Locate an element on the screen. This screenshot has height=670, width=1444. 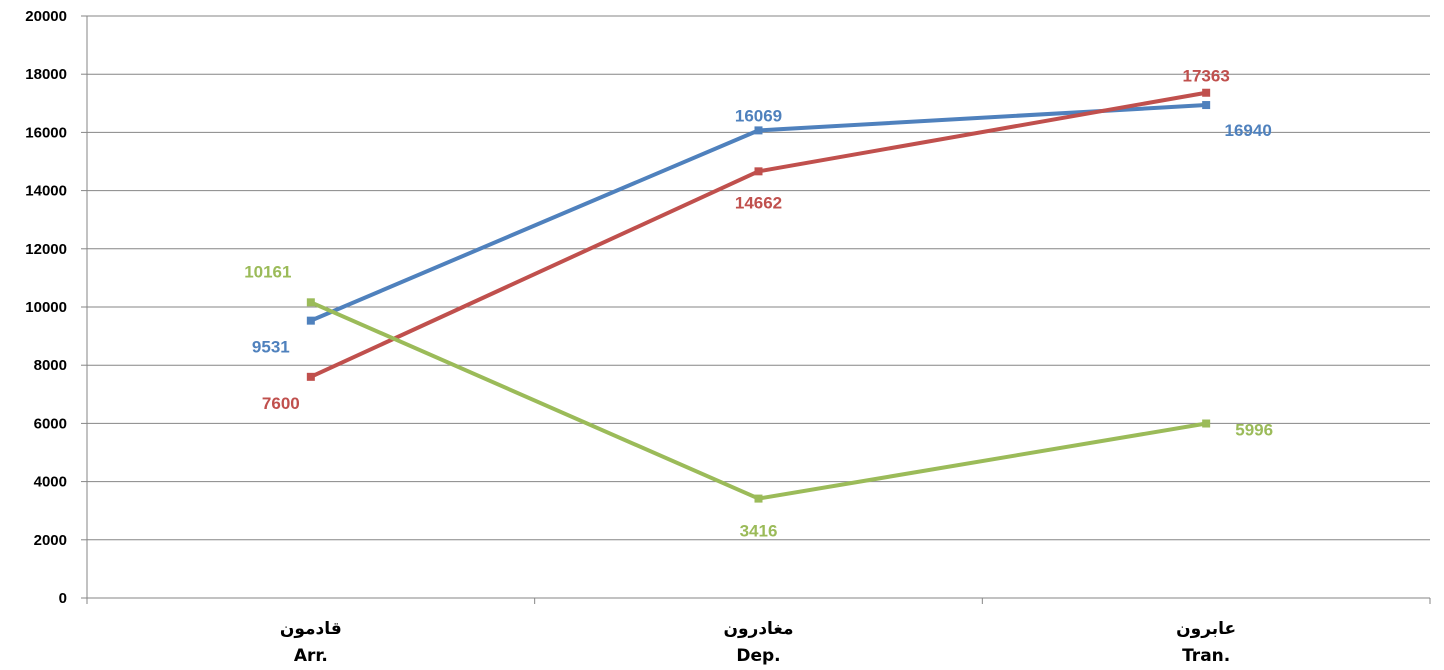
data-label: 3416 is located at coordinates (759, 531).